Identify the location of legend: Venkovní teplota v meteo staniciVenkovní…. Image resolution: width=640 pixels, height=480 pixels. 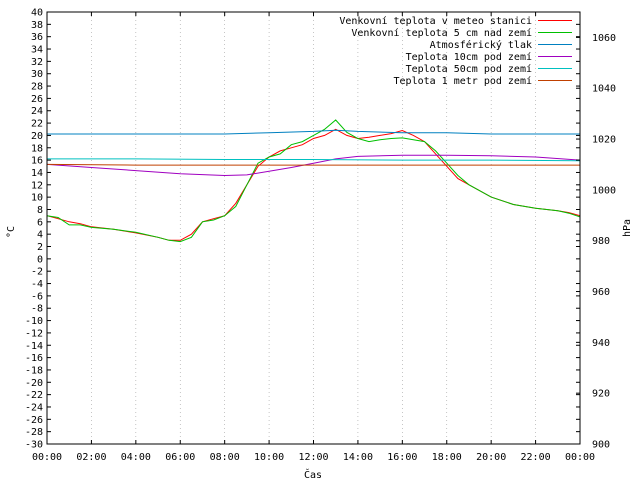
(455, 51).